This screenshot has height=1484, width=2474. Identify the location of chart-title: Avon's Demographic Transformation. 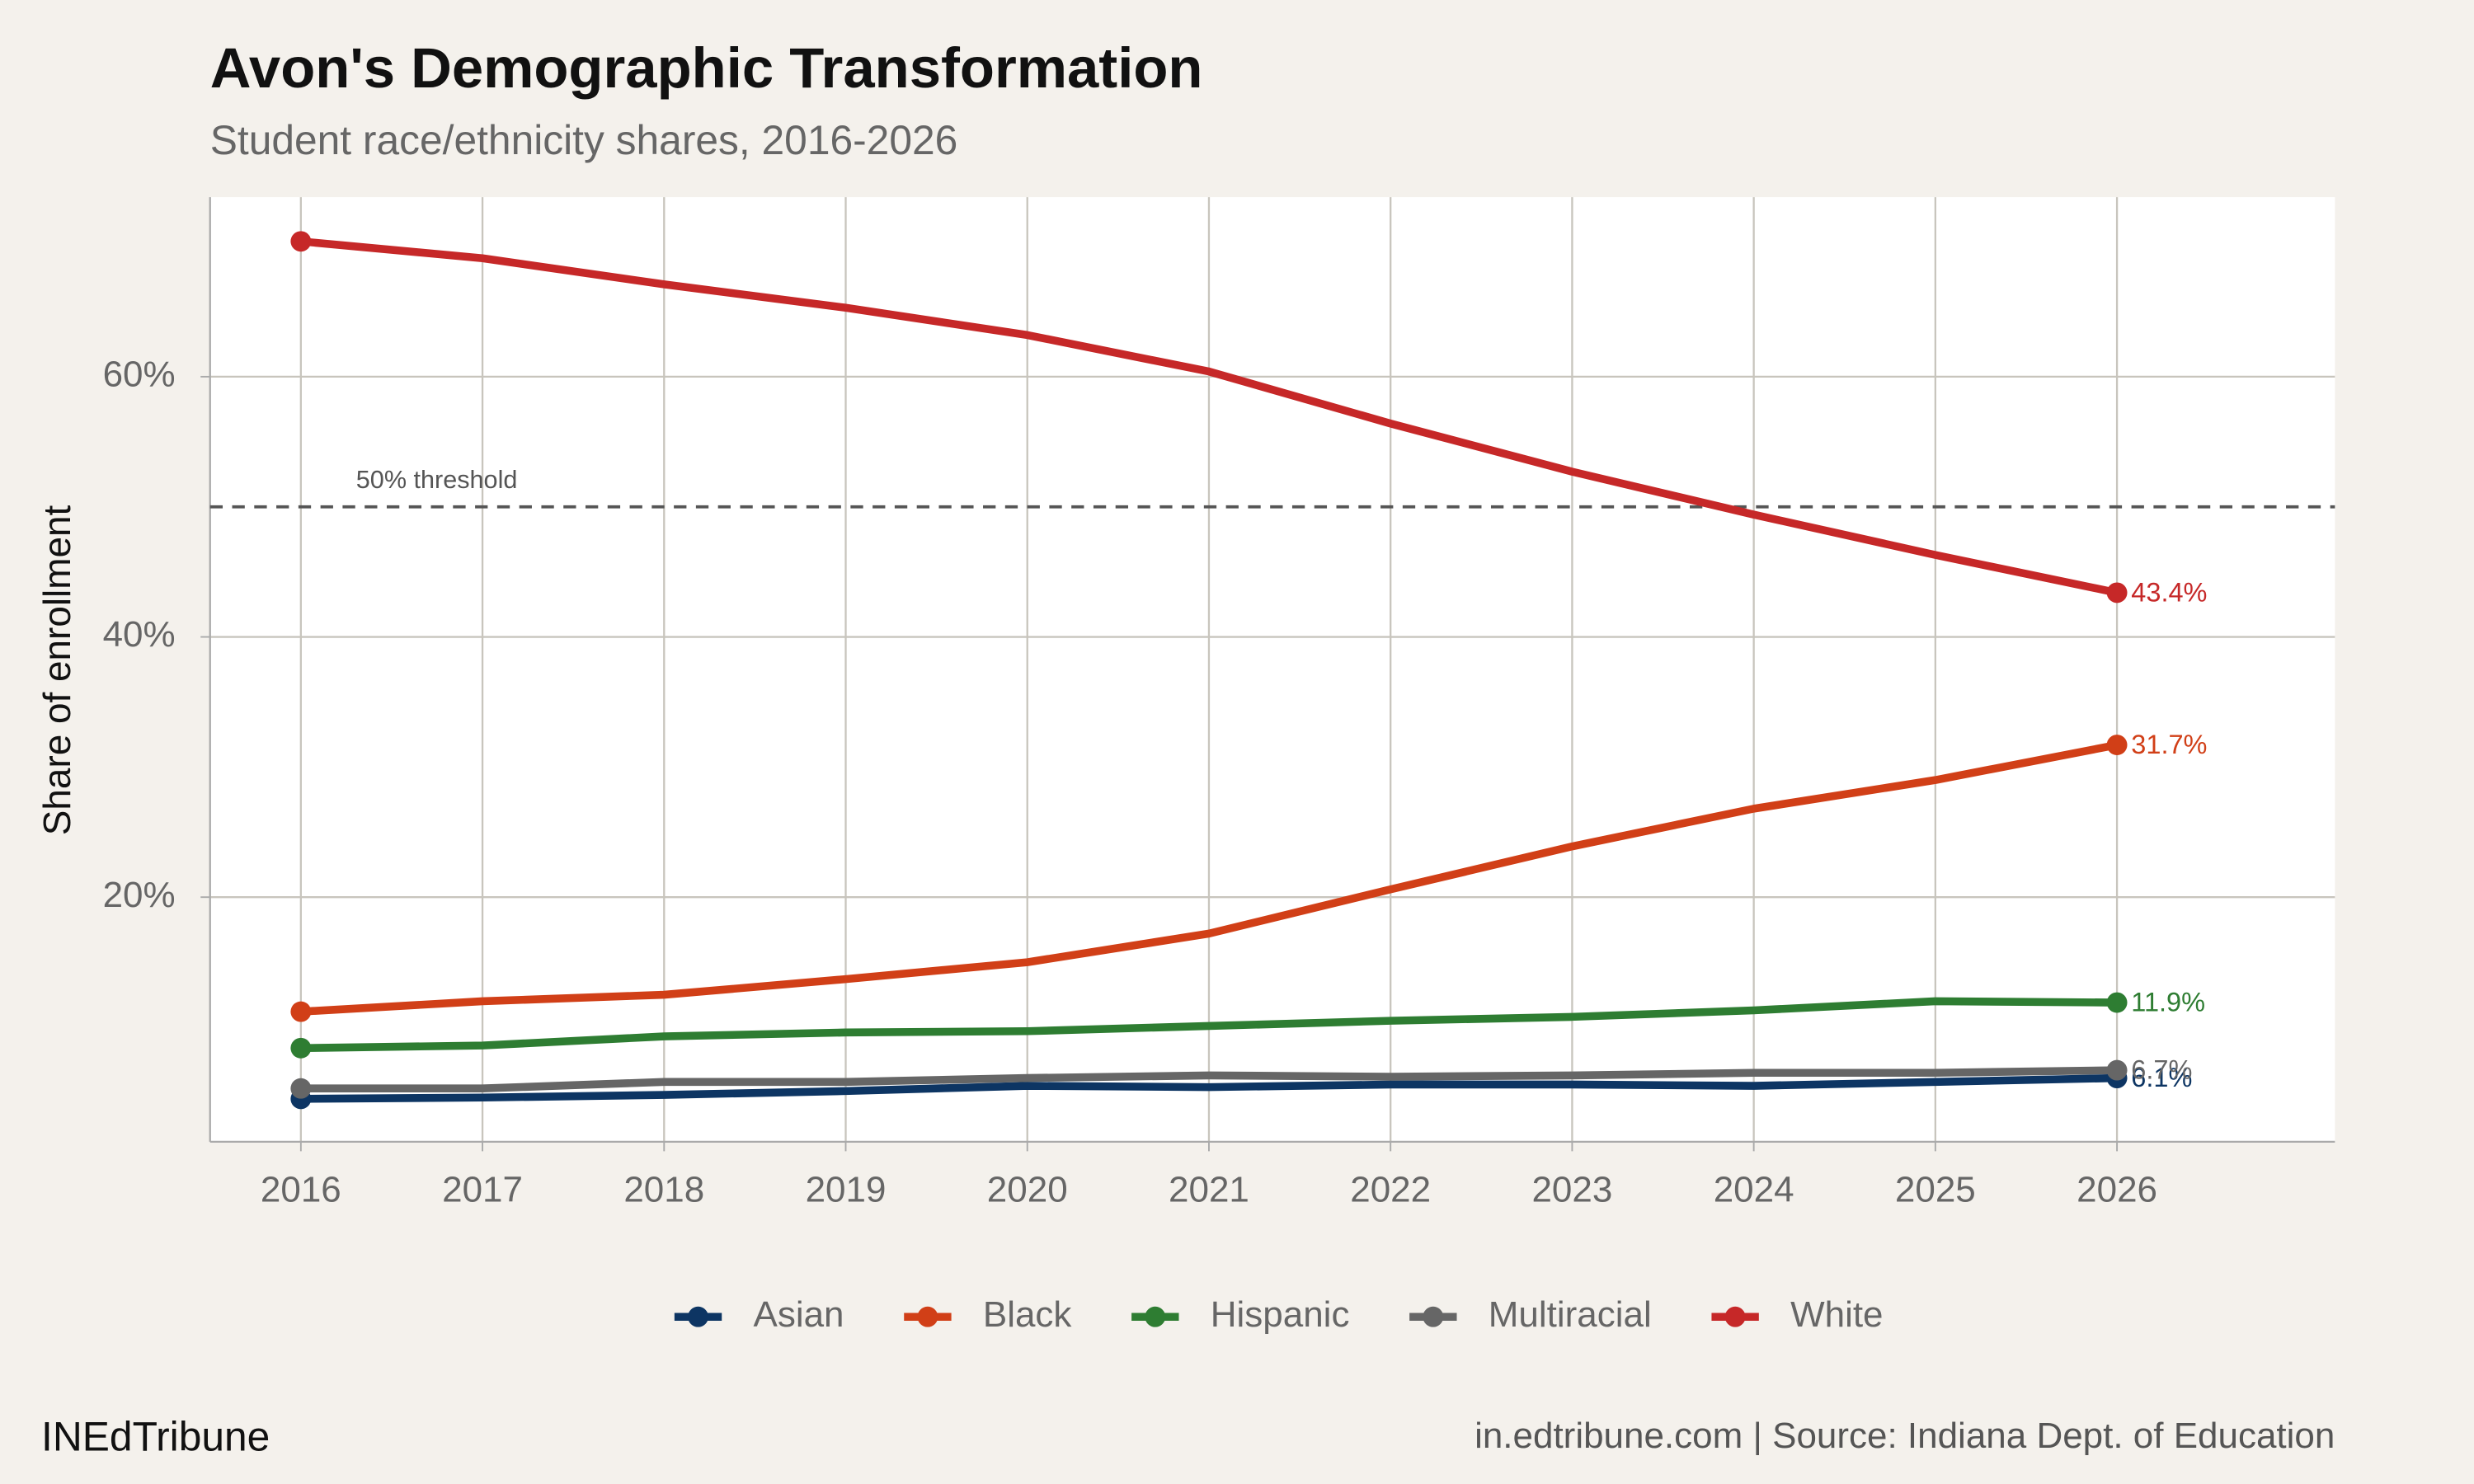
(706, 68).